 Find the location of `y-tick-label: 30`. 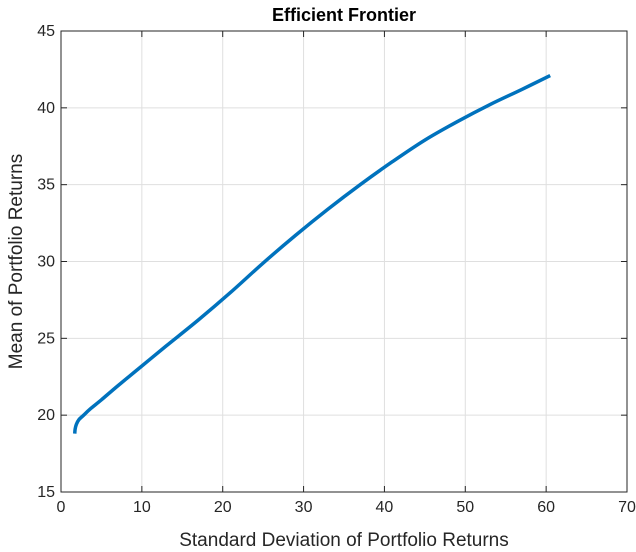

y-tick-label: 30 is located at coordinates (46, 262).